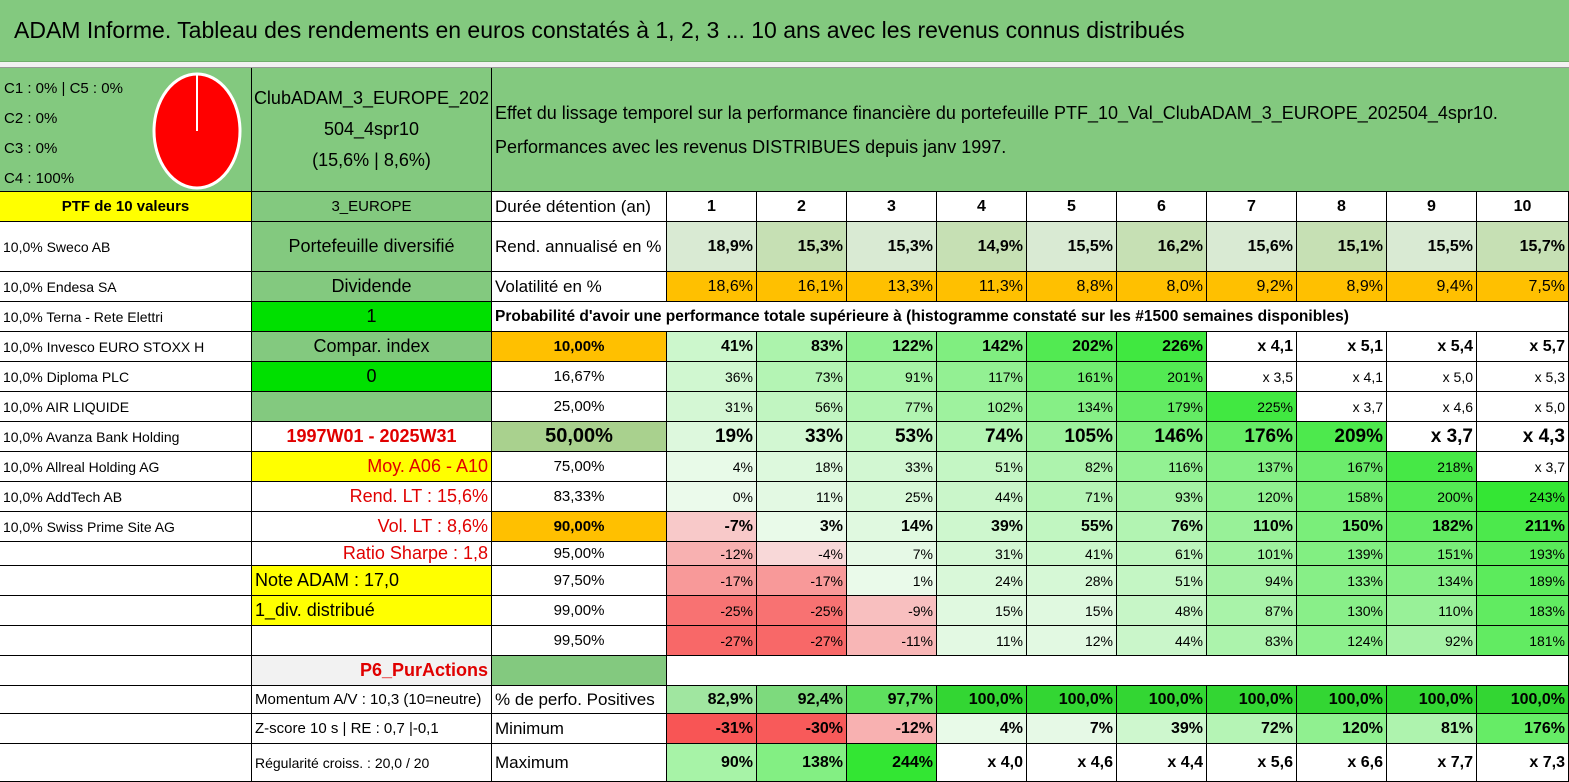 The image size is (1569, 782). What do you see at coordinates (1342, 467) in the screenshot?
I see `proba-value: 167%` at bounding box center [1342, 467].